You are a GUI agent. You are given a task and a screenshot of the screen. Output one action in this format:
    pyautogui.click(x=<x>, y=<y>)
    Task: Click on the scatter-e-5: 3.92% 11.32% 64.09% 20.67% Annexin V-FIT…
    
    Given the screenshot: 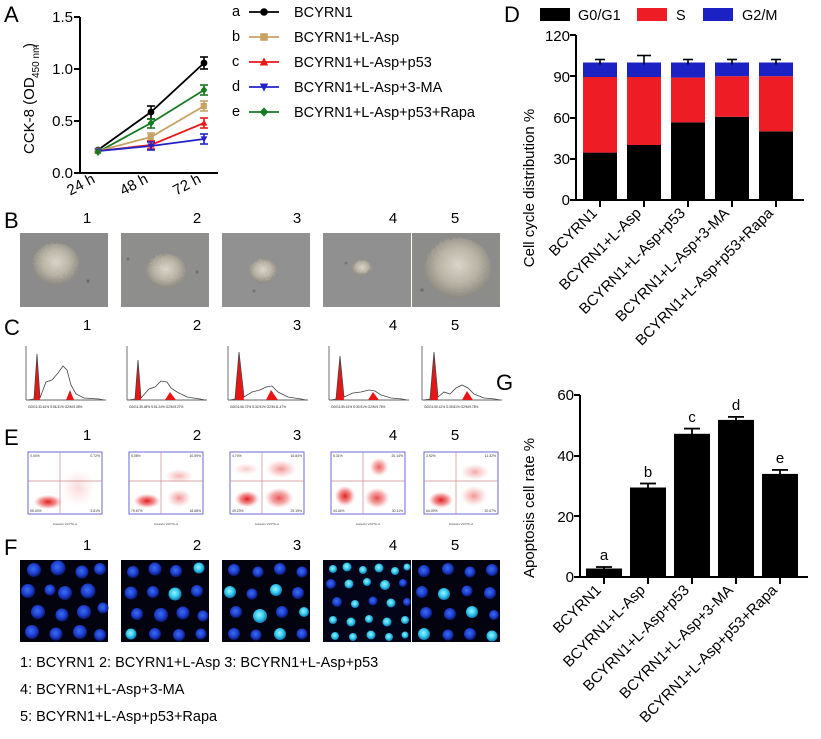 What is the action you would take?
    pyautogui.click(x=461, y=488)
    